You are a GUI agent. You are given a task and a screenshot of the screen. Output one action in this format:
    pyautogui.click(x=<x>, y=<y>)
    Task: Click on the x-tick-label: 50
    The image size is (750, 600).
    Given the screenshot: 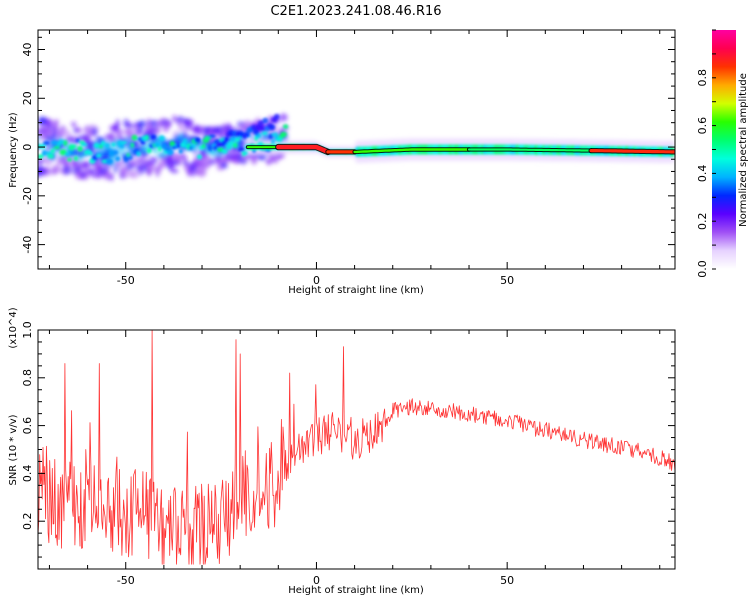 What is the action you would take?
    pyautogui.click(x=507, y=280)
    